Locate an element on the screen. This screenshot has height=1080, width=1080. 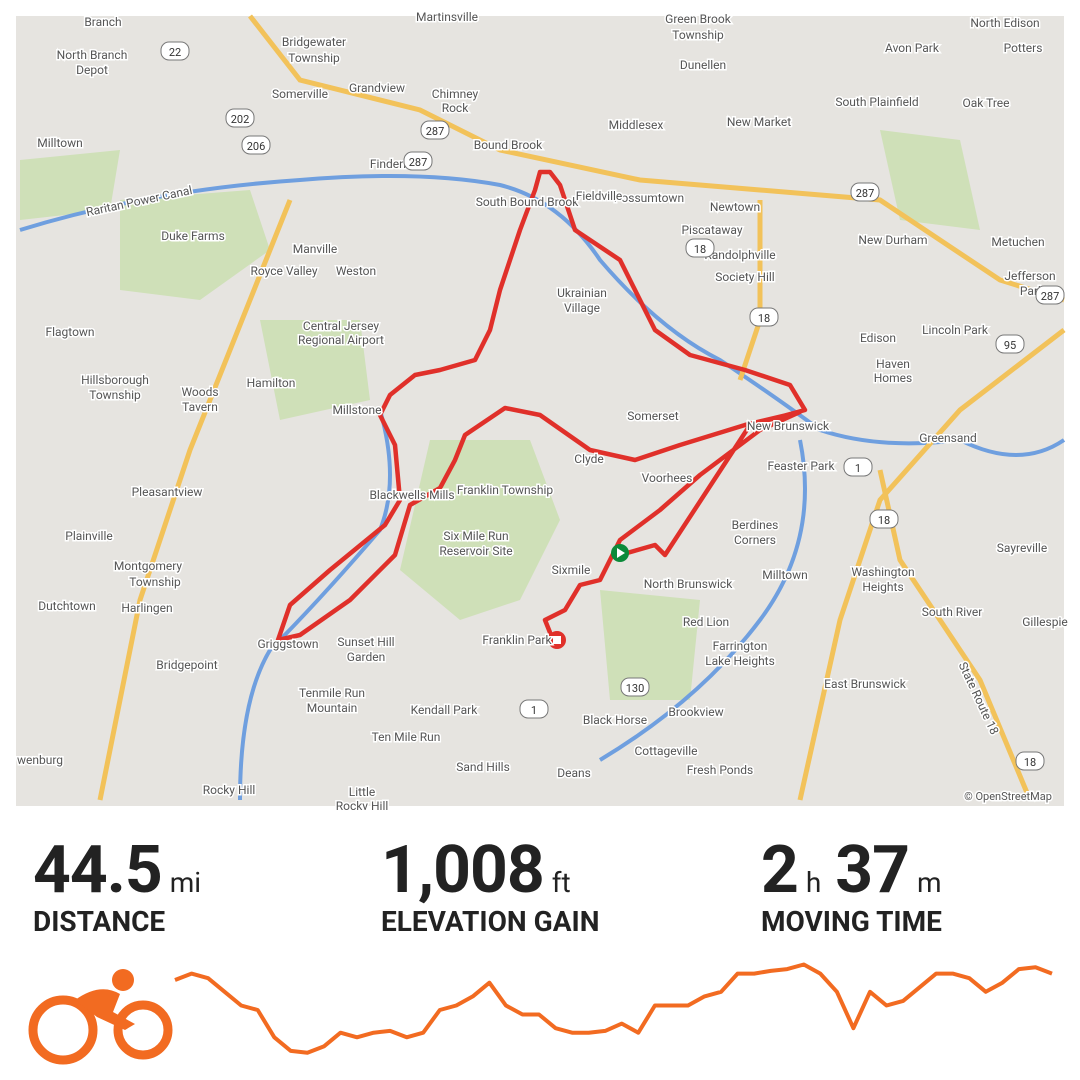
stat-label: ELEVATION GAIN is located at coordinates (490, 921).